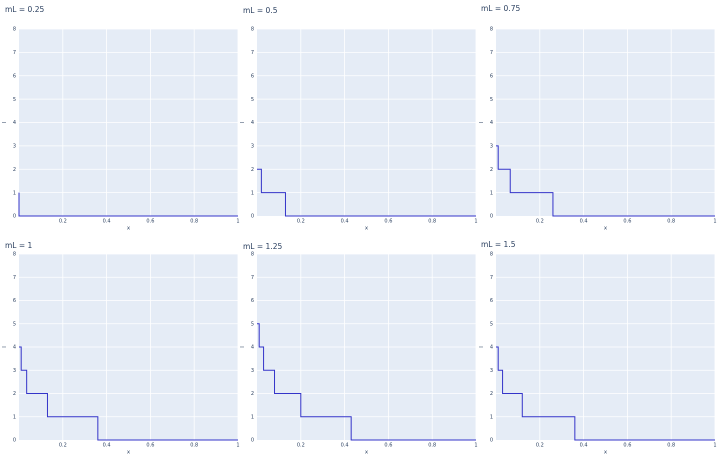  I want to click on panel-title: mL = 1, so click(19, 245).